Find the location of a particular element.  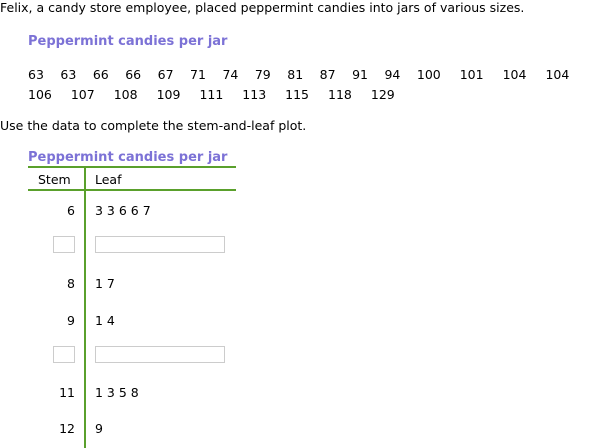

leaf-header: Leaf is located at coordinates (108, 179).